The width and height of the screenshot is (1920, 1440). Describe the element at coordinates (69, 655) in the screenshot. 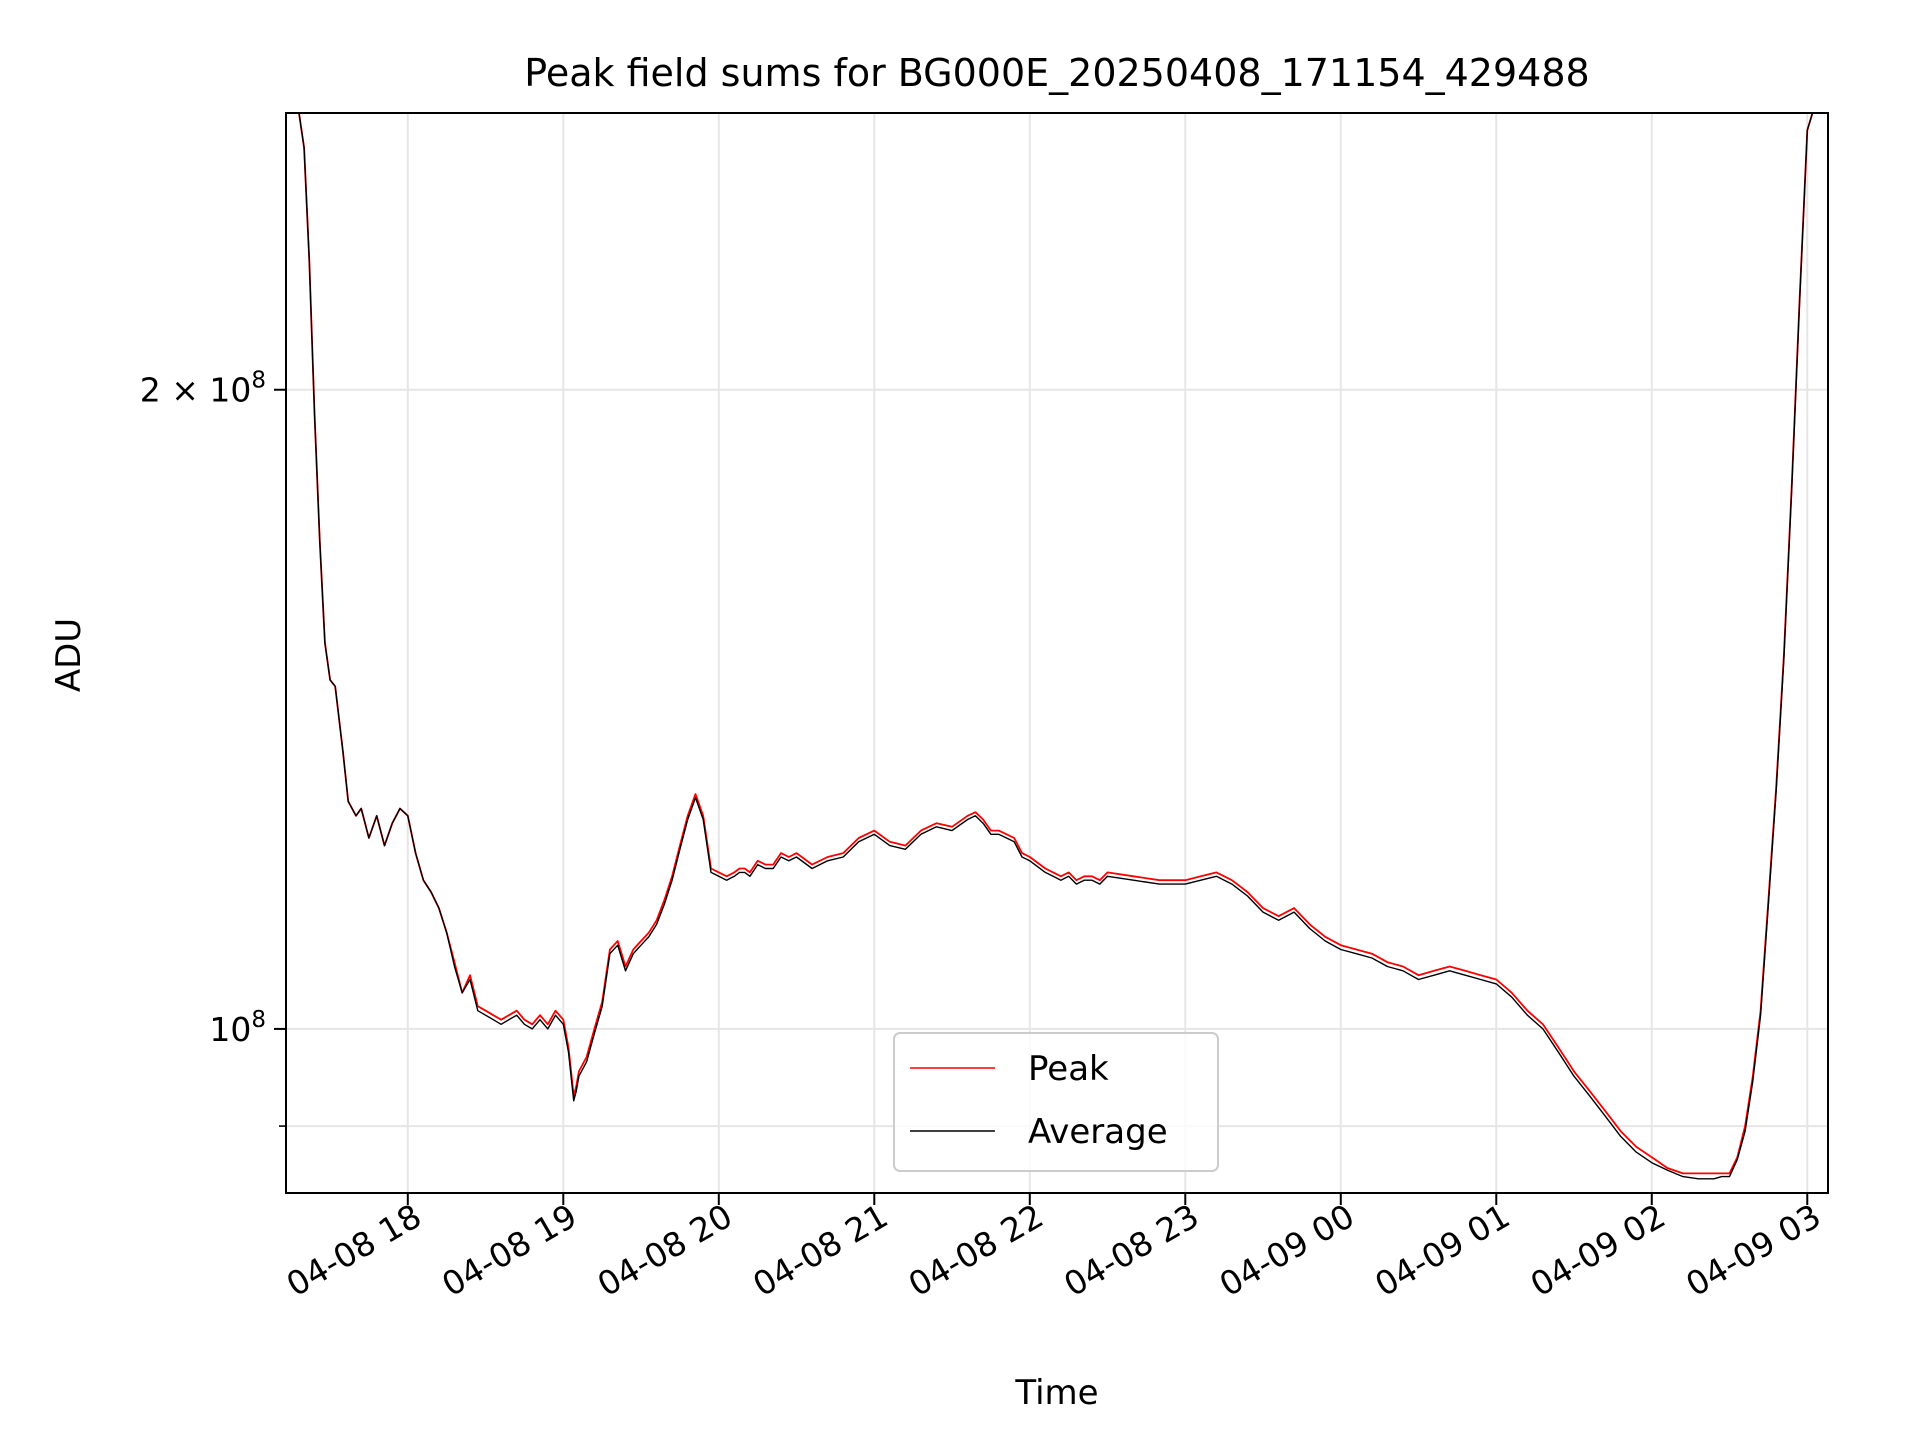

I see `y-axis-label: ADU` at that location.